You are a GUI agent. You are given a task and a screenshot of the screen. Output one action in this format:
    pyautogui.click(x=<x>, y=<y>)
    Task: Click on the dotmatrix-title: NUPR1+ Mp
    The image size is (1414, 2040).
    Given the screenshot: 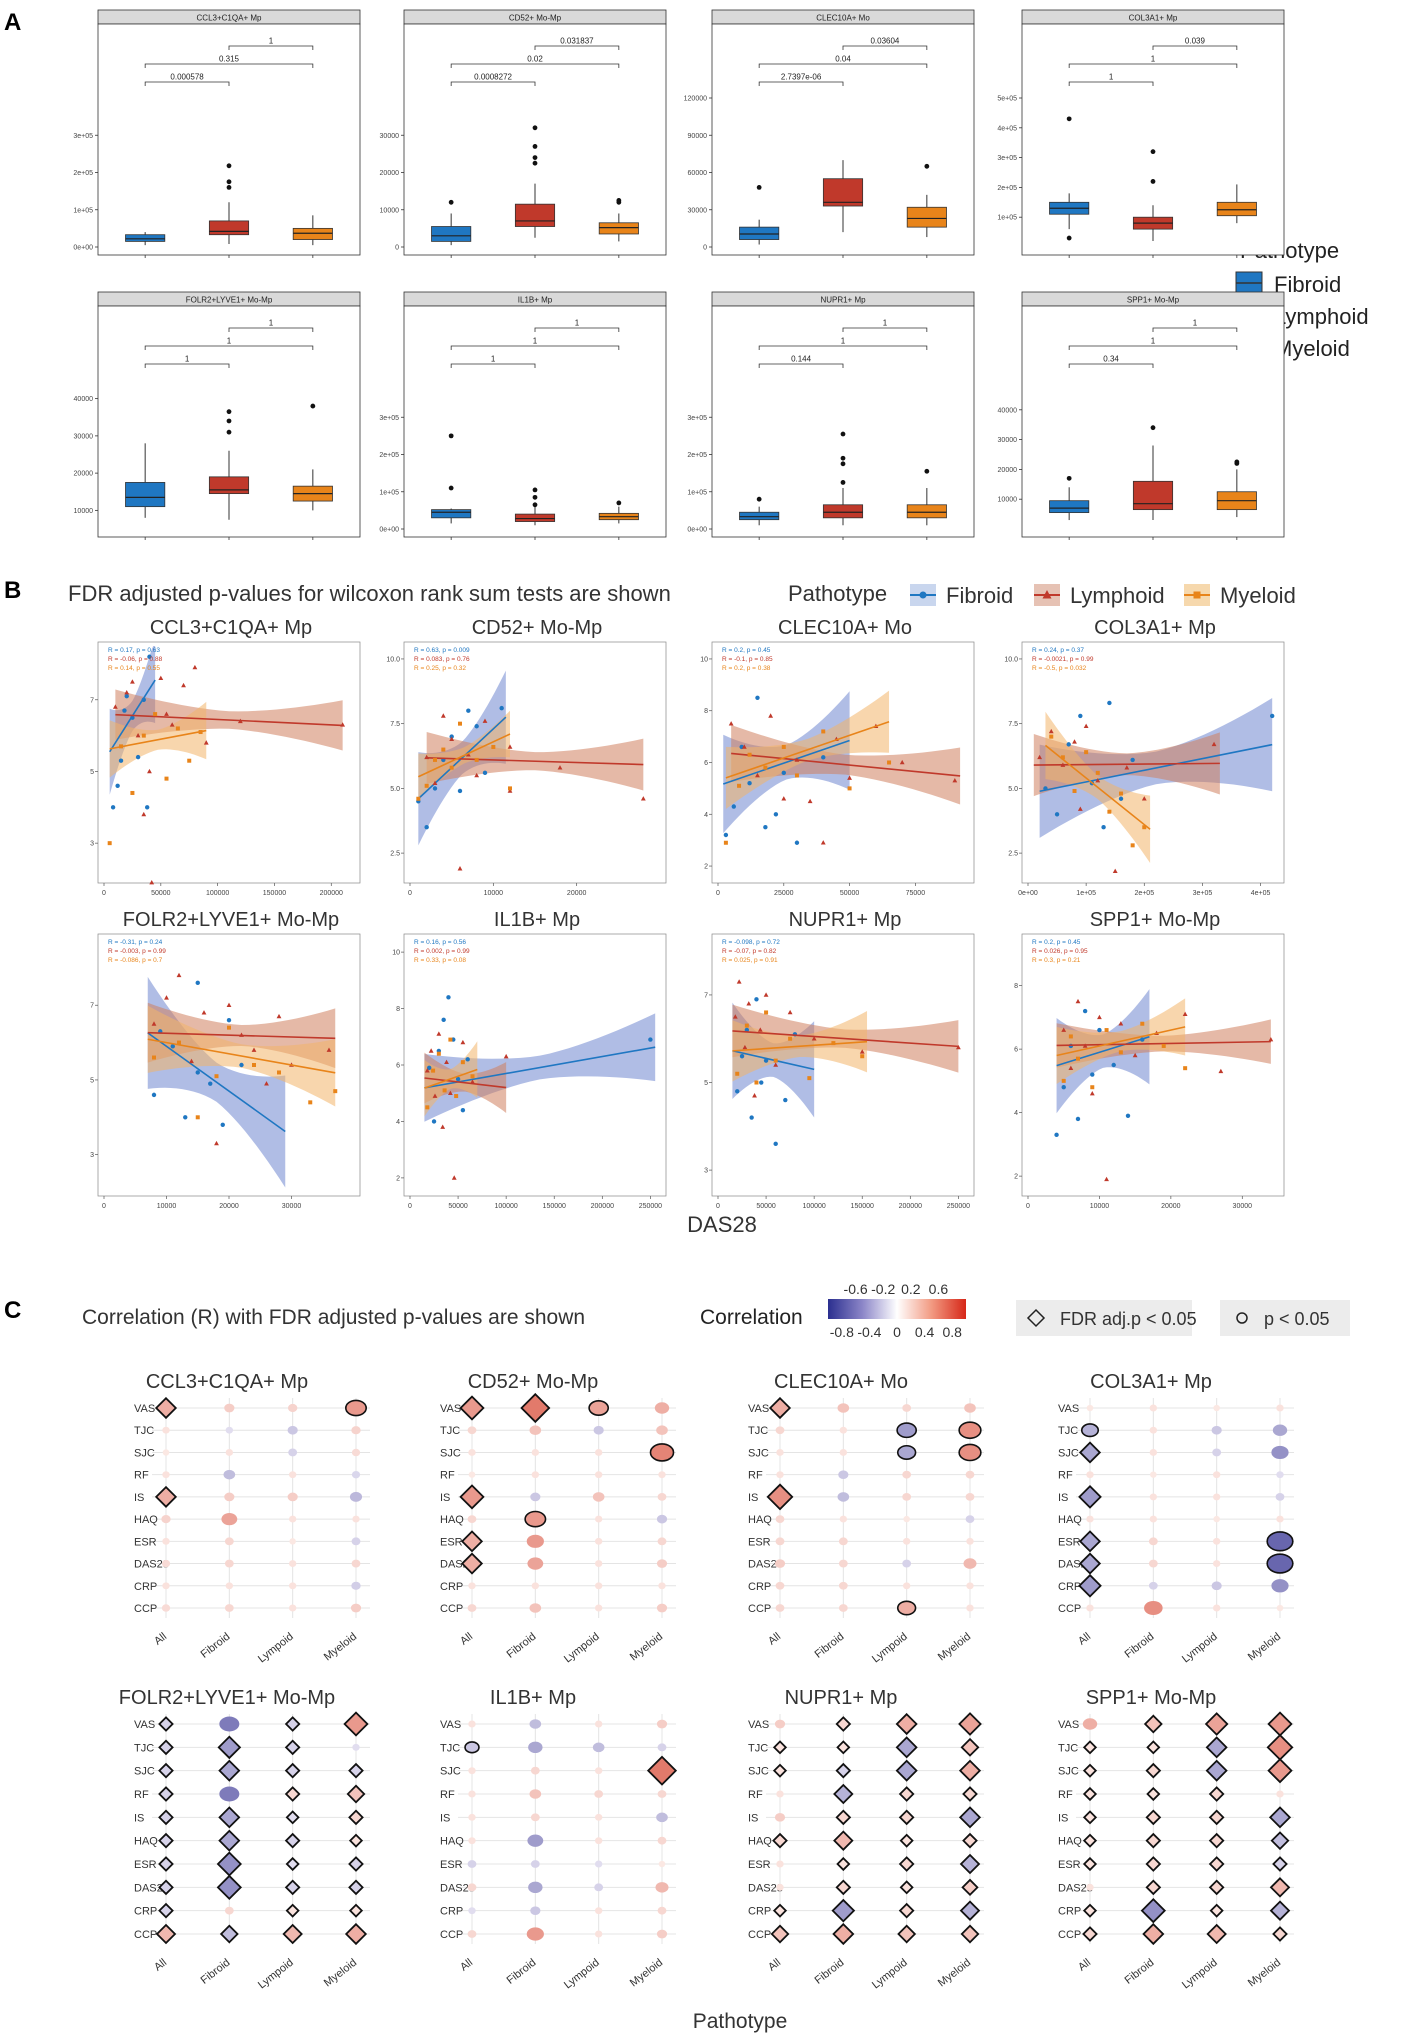 What is the action you would take?
    pyautogui.click(x=841, y=1698)
    